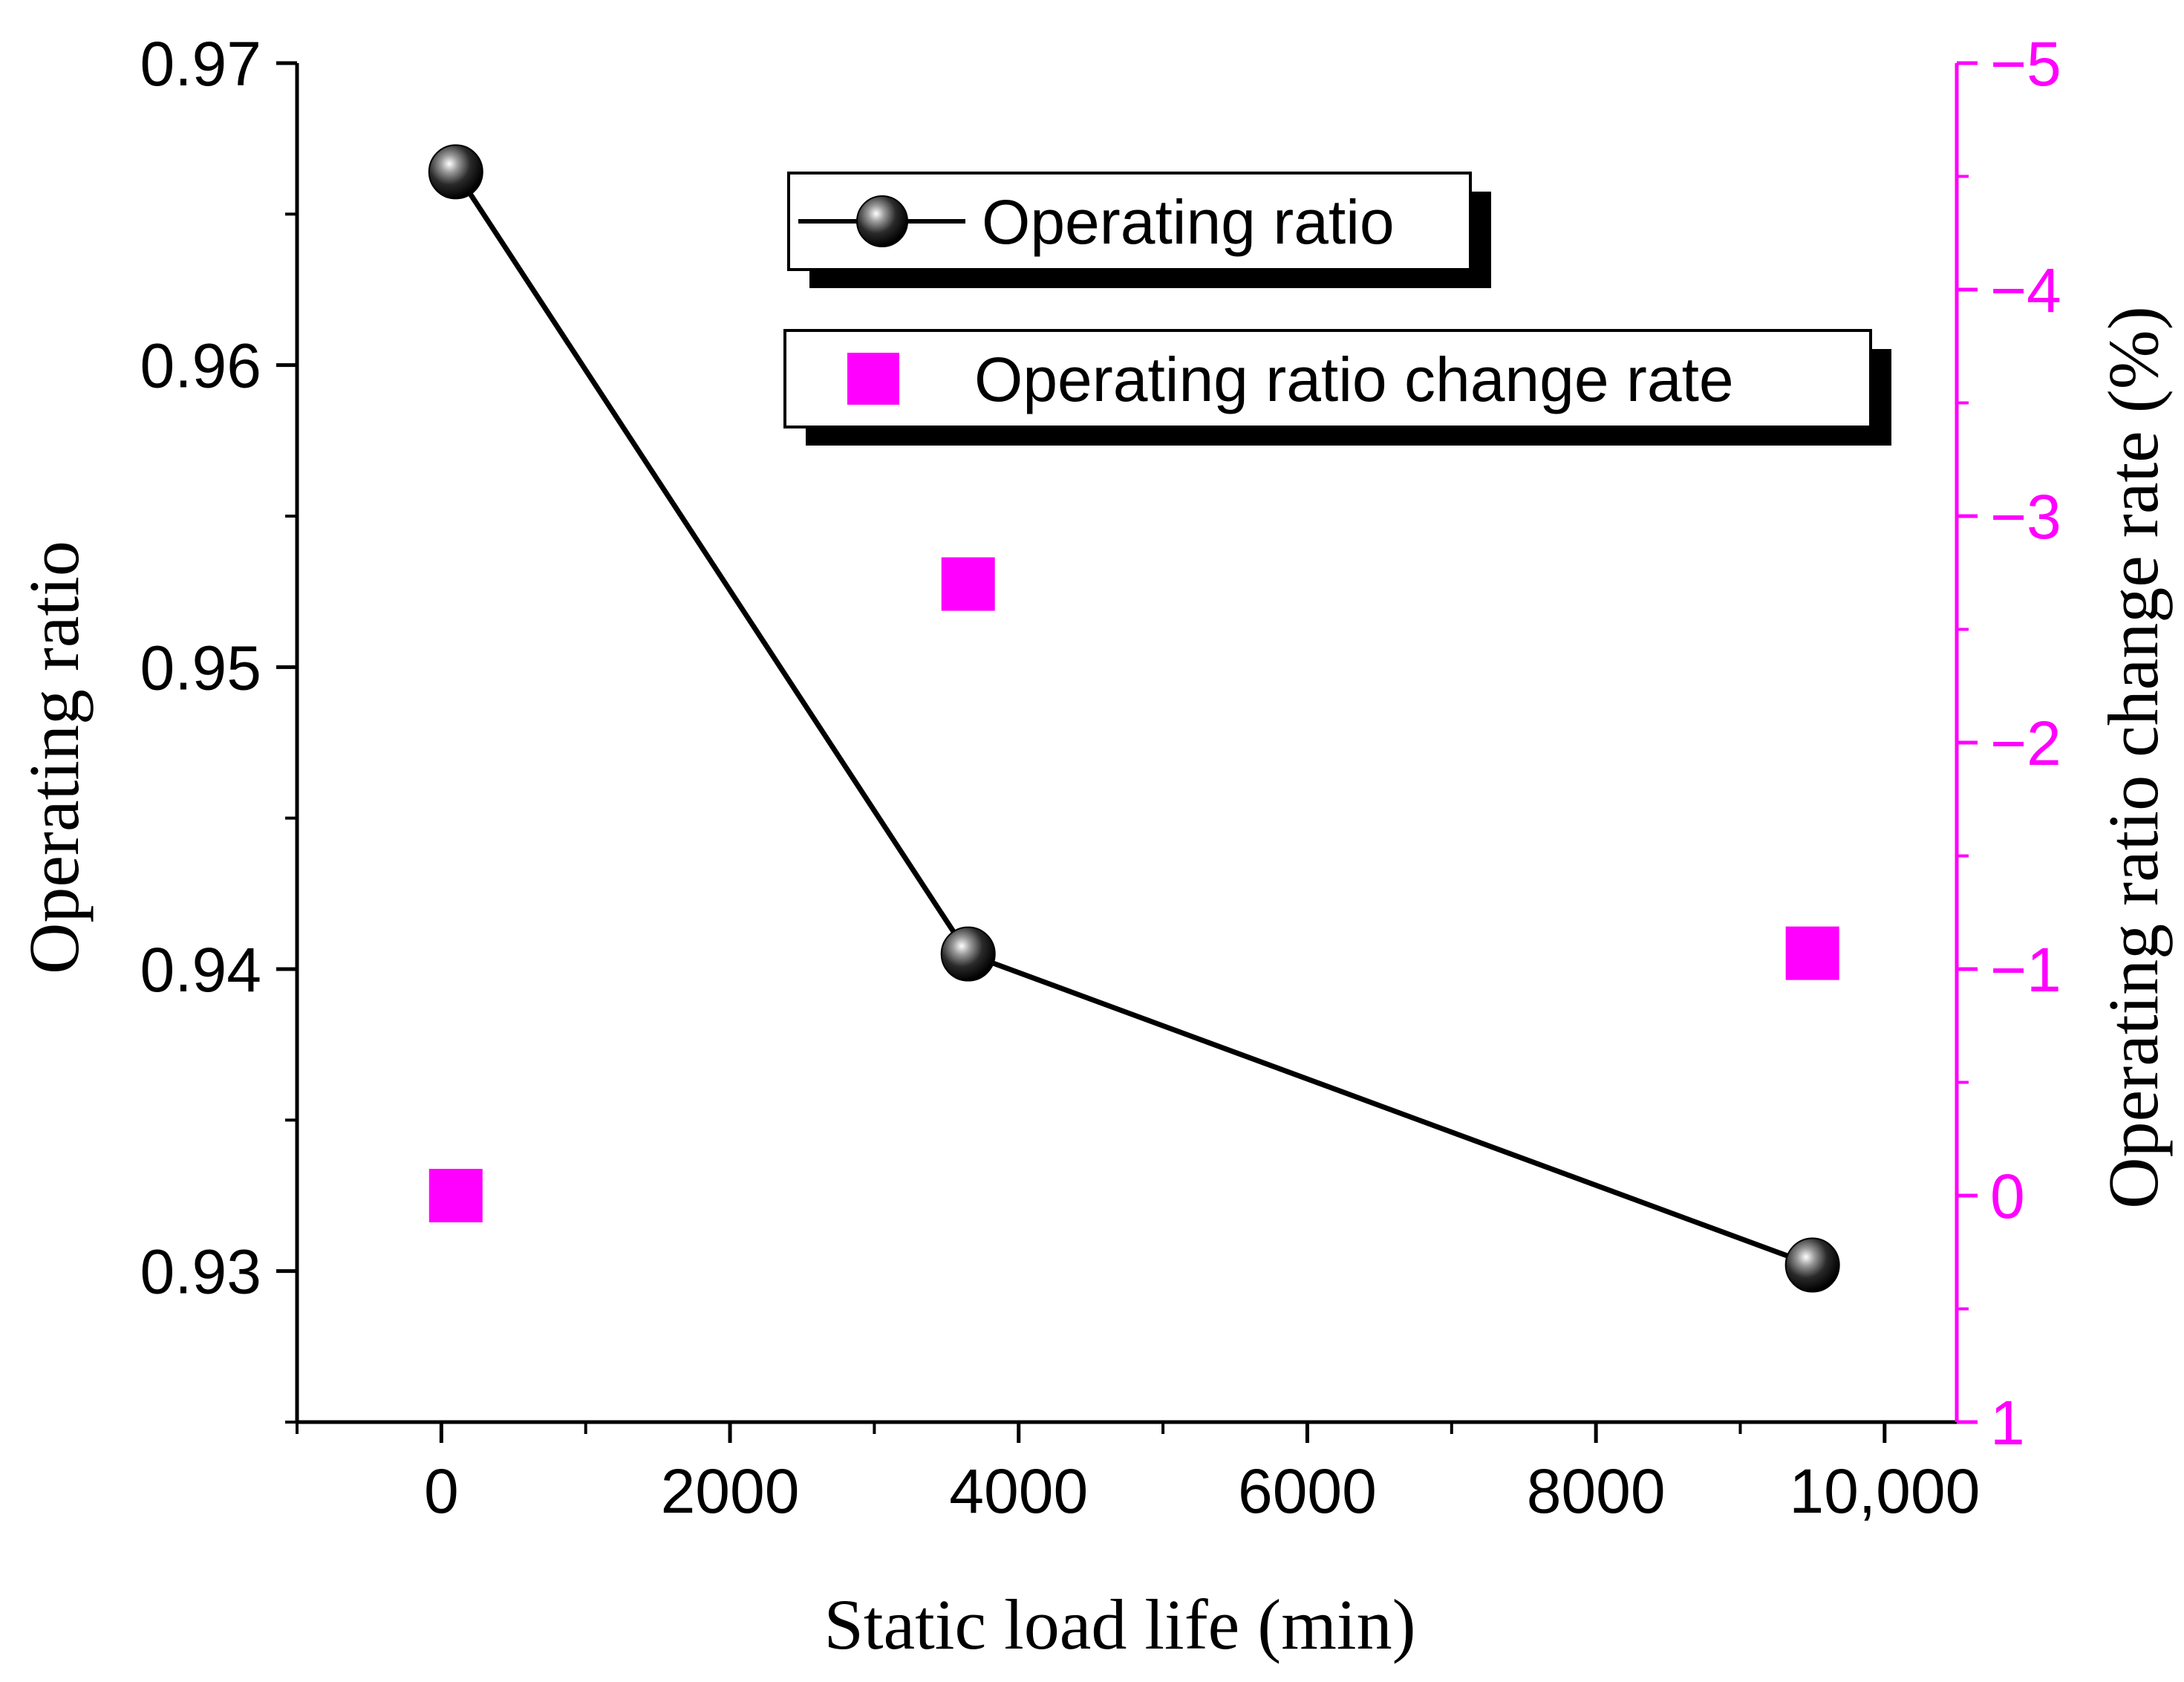  Describe the element at coordinates (201, 668) in the screenshot. I see `y-tick-label: 0.95` at that location.